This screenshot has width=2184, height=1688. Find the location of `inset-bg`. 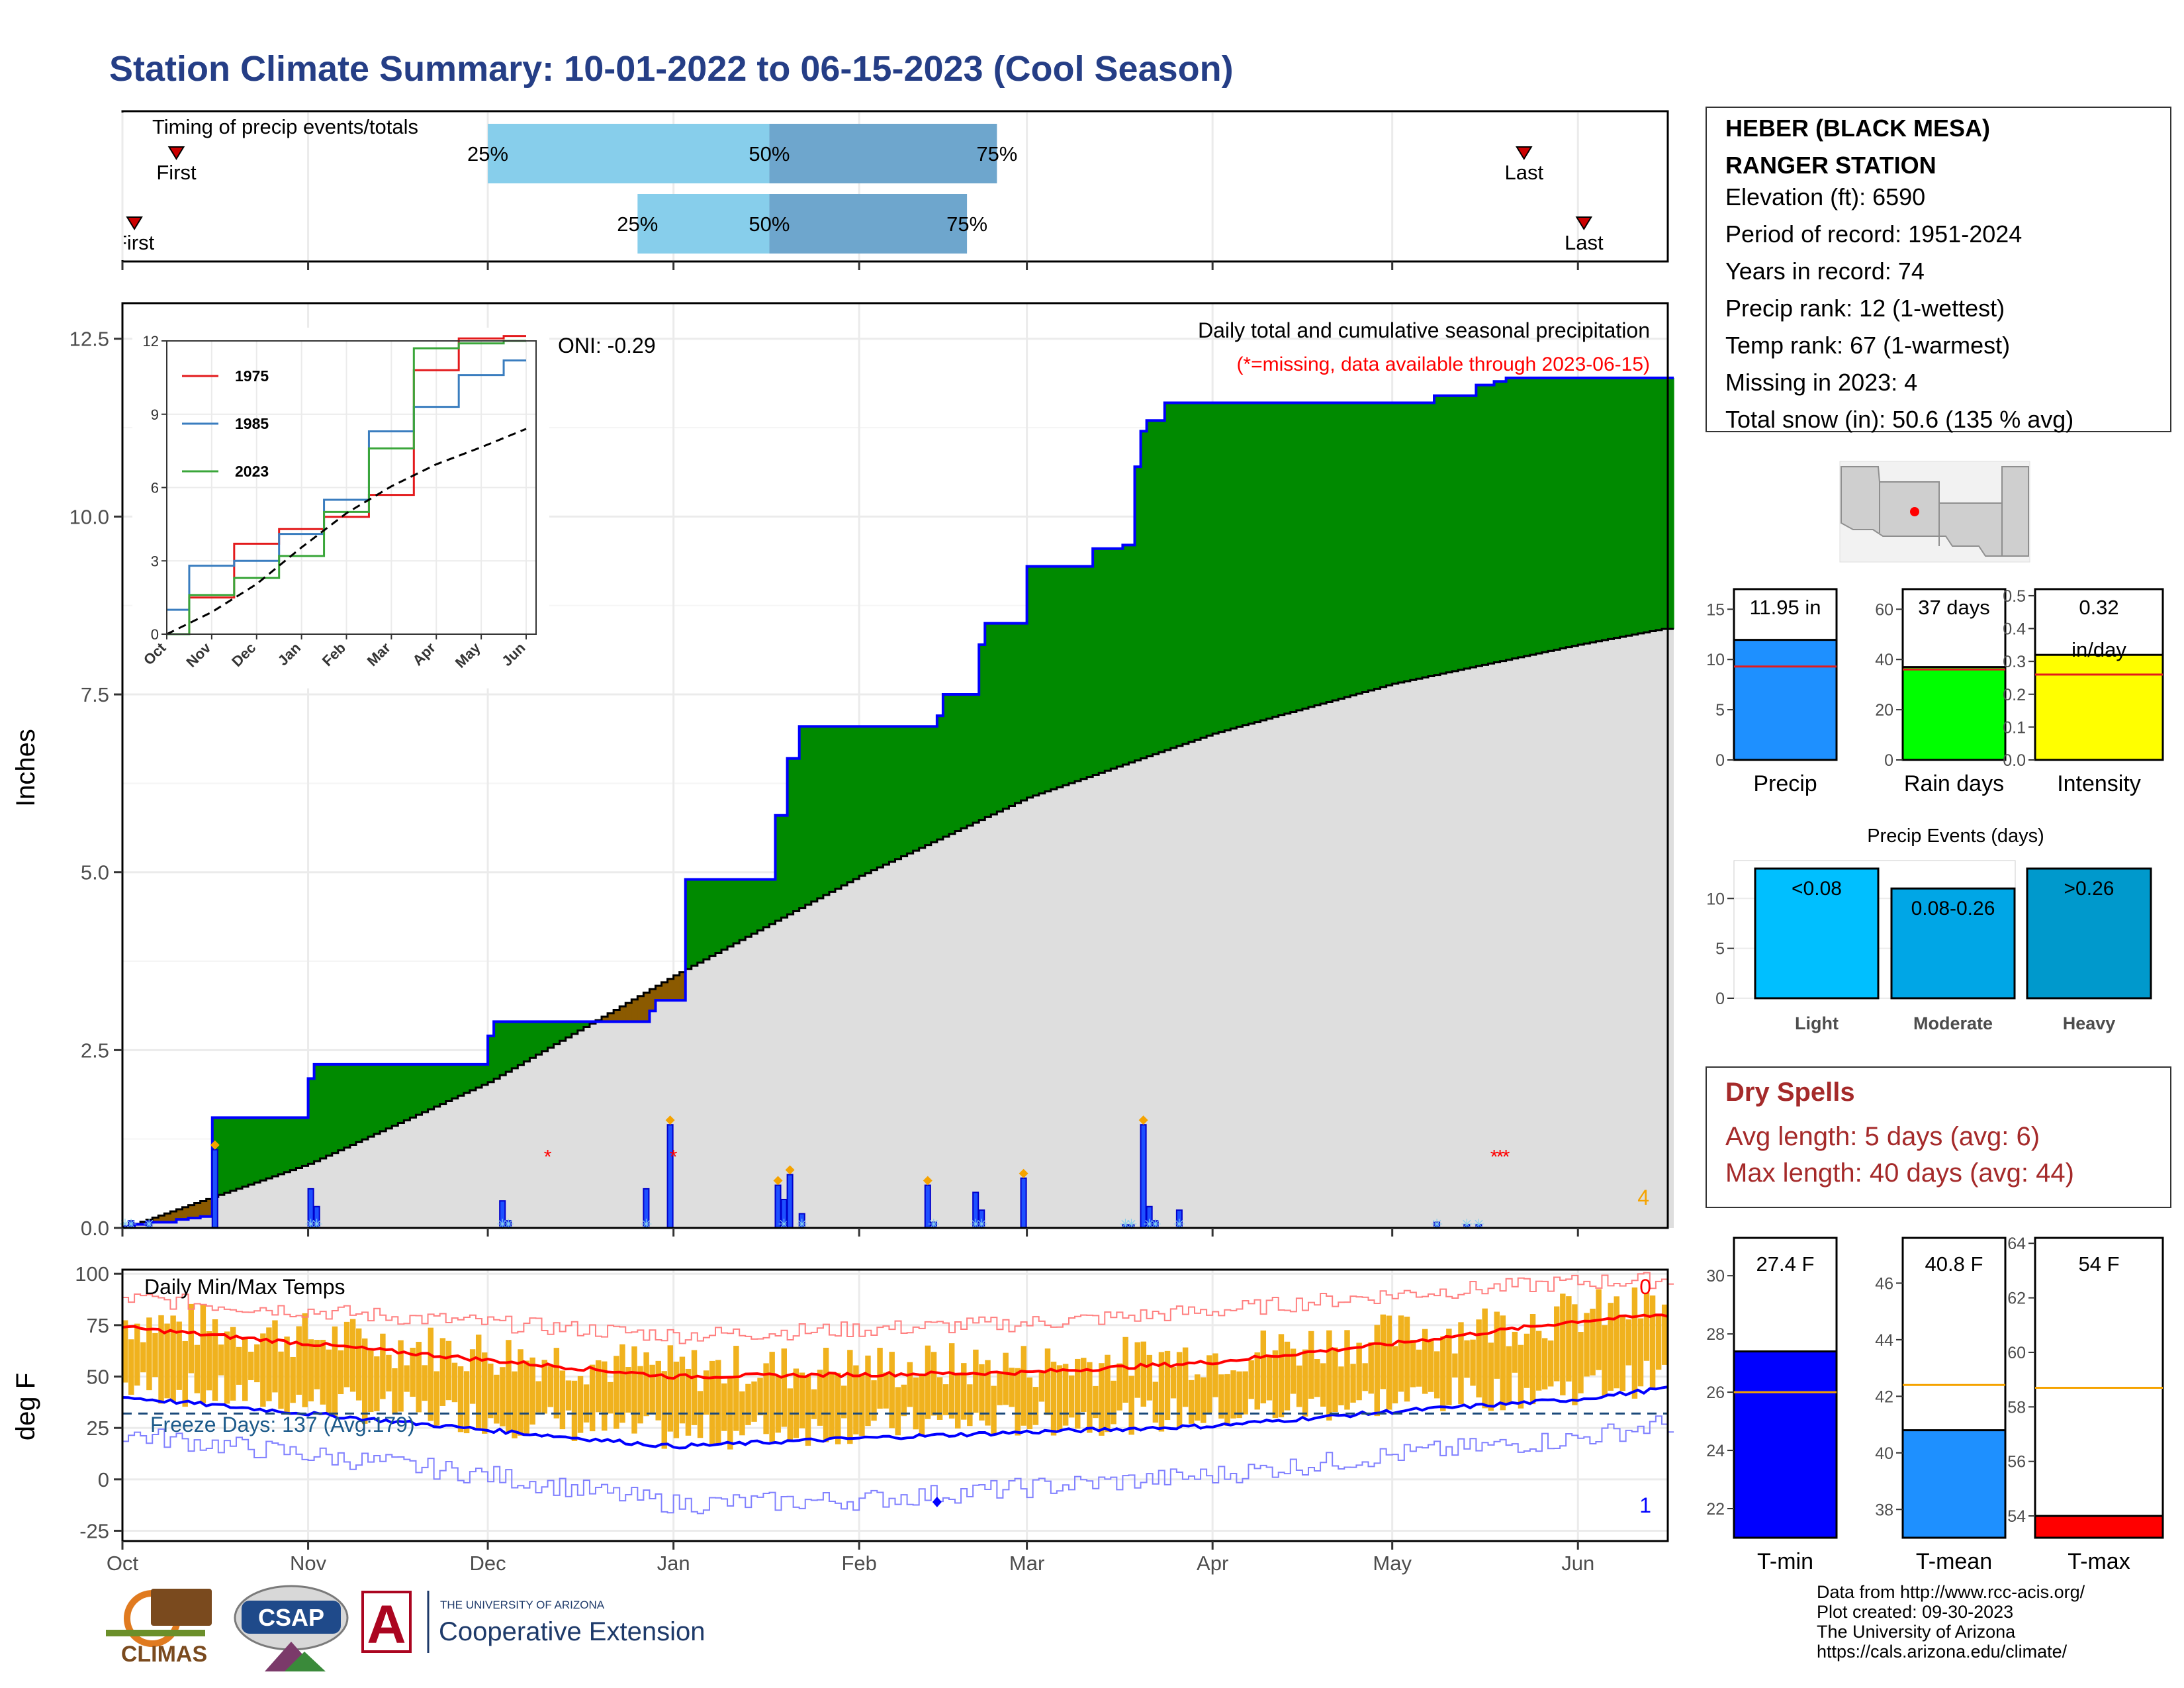

inset-bg is located at coordinates (340, 508).